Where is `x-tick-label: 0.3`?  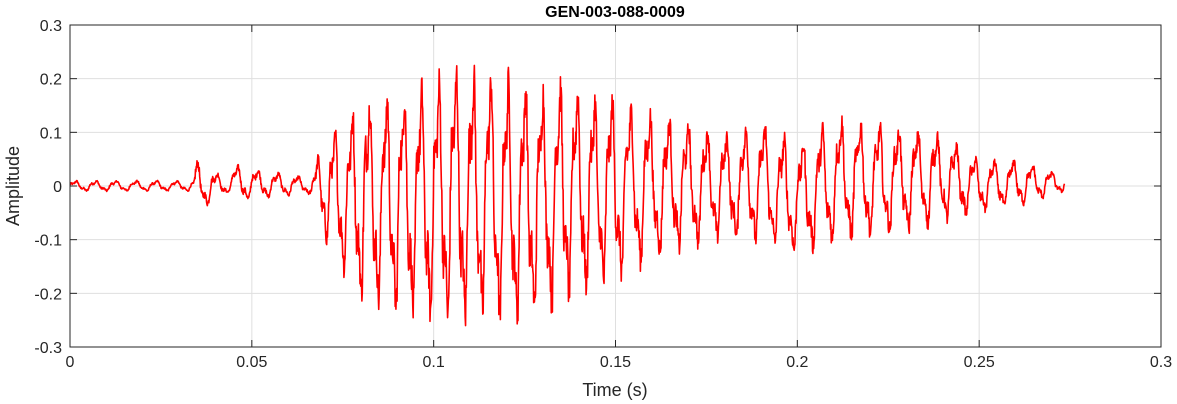 x-tick-label: 0.3 is located at coordinates (1161, 362).